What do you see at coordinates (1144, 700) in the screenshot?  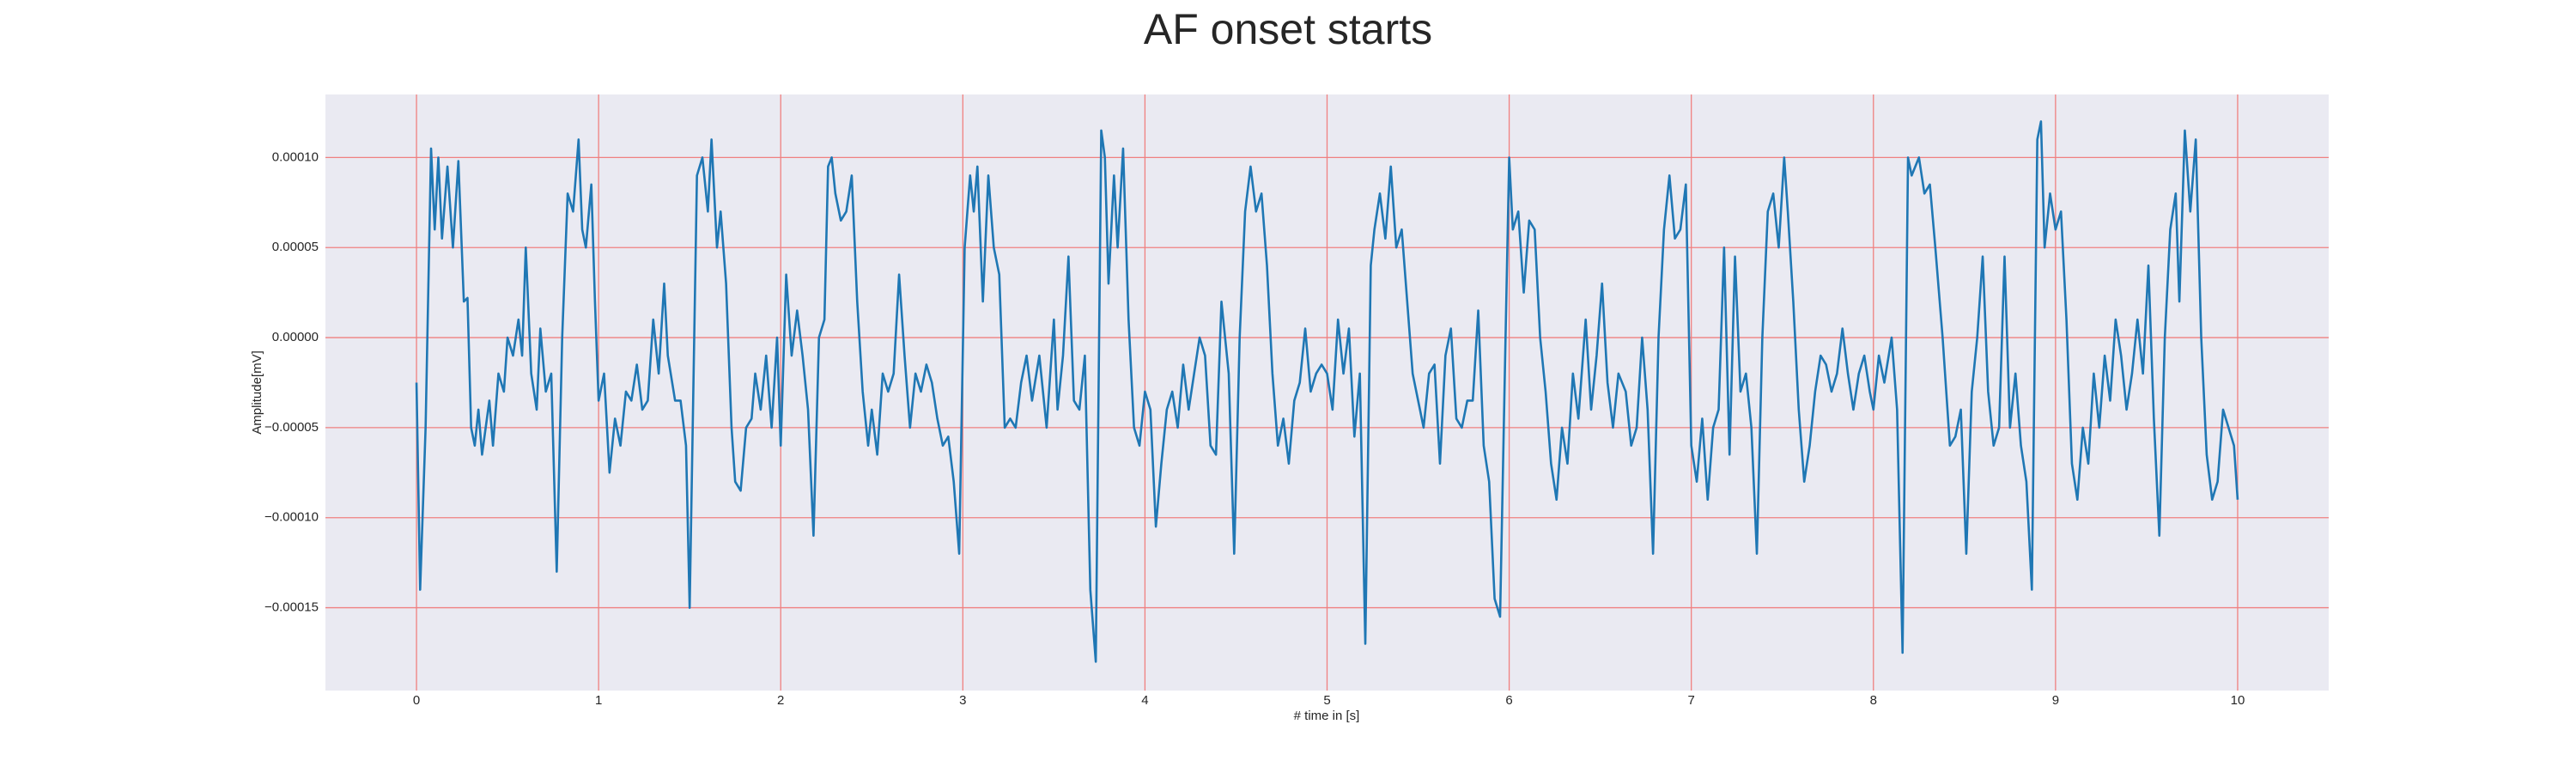 I see `x-tick-label: 4` at bounding box center [1144, 700].